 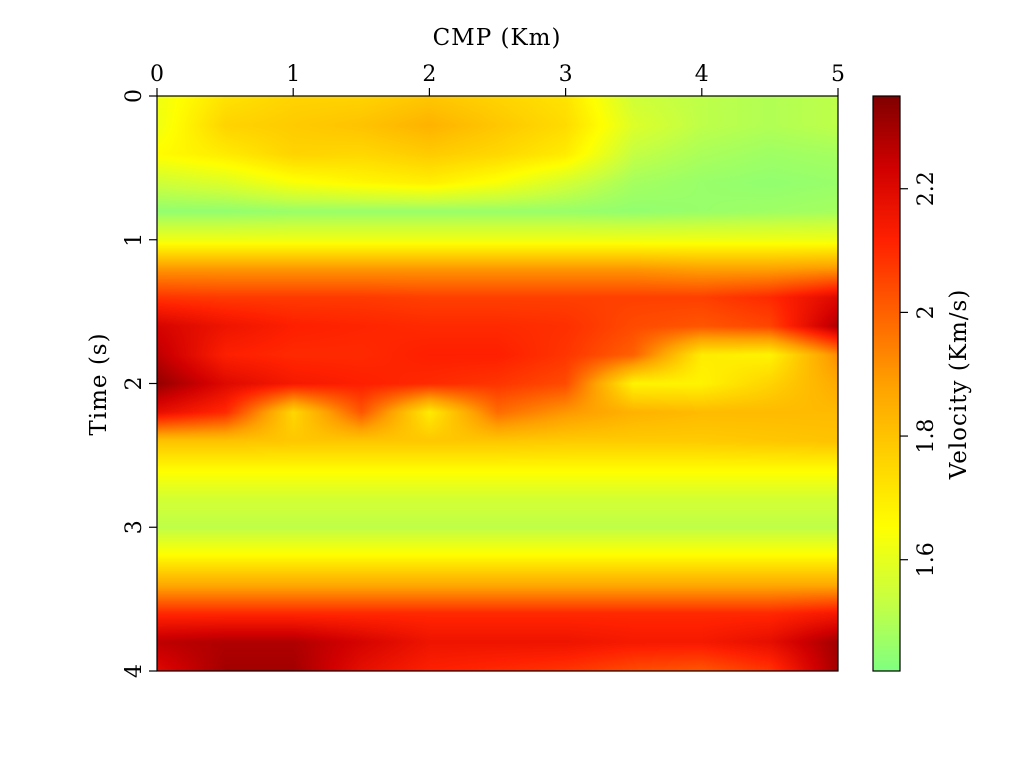 What do you see at coordinates (134, 240) in the screenshot?
I see `y-tick-label: 1` at bounding box center [134, 240].